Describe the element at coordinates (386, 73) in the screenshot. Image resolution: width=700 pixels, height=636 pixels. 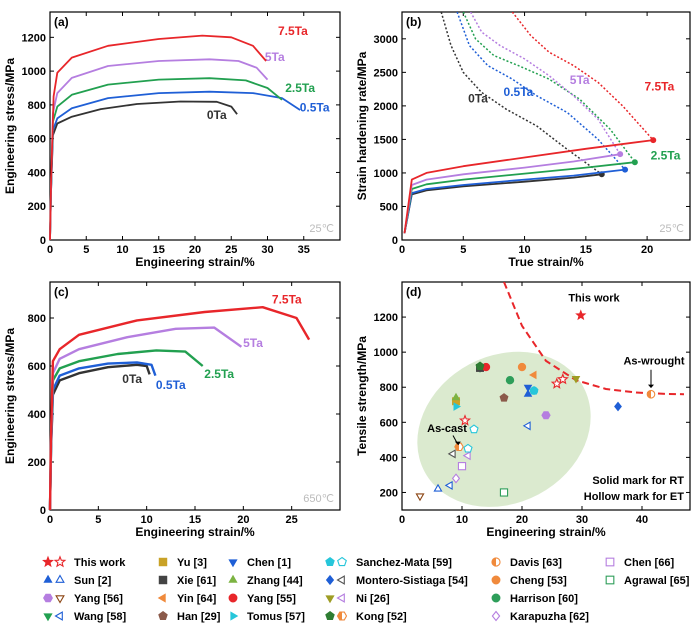
I see `y-tick-label: 2500` at that location.